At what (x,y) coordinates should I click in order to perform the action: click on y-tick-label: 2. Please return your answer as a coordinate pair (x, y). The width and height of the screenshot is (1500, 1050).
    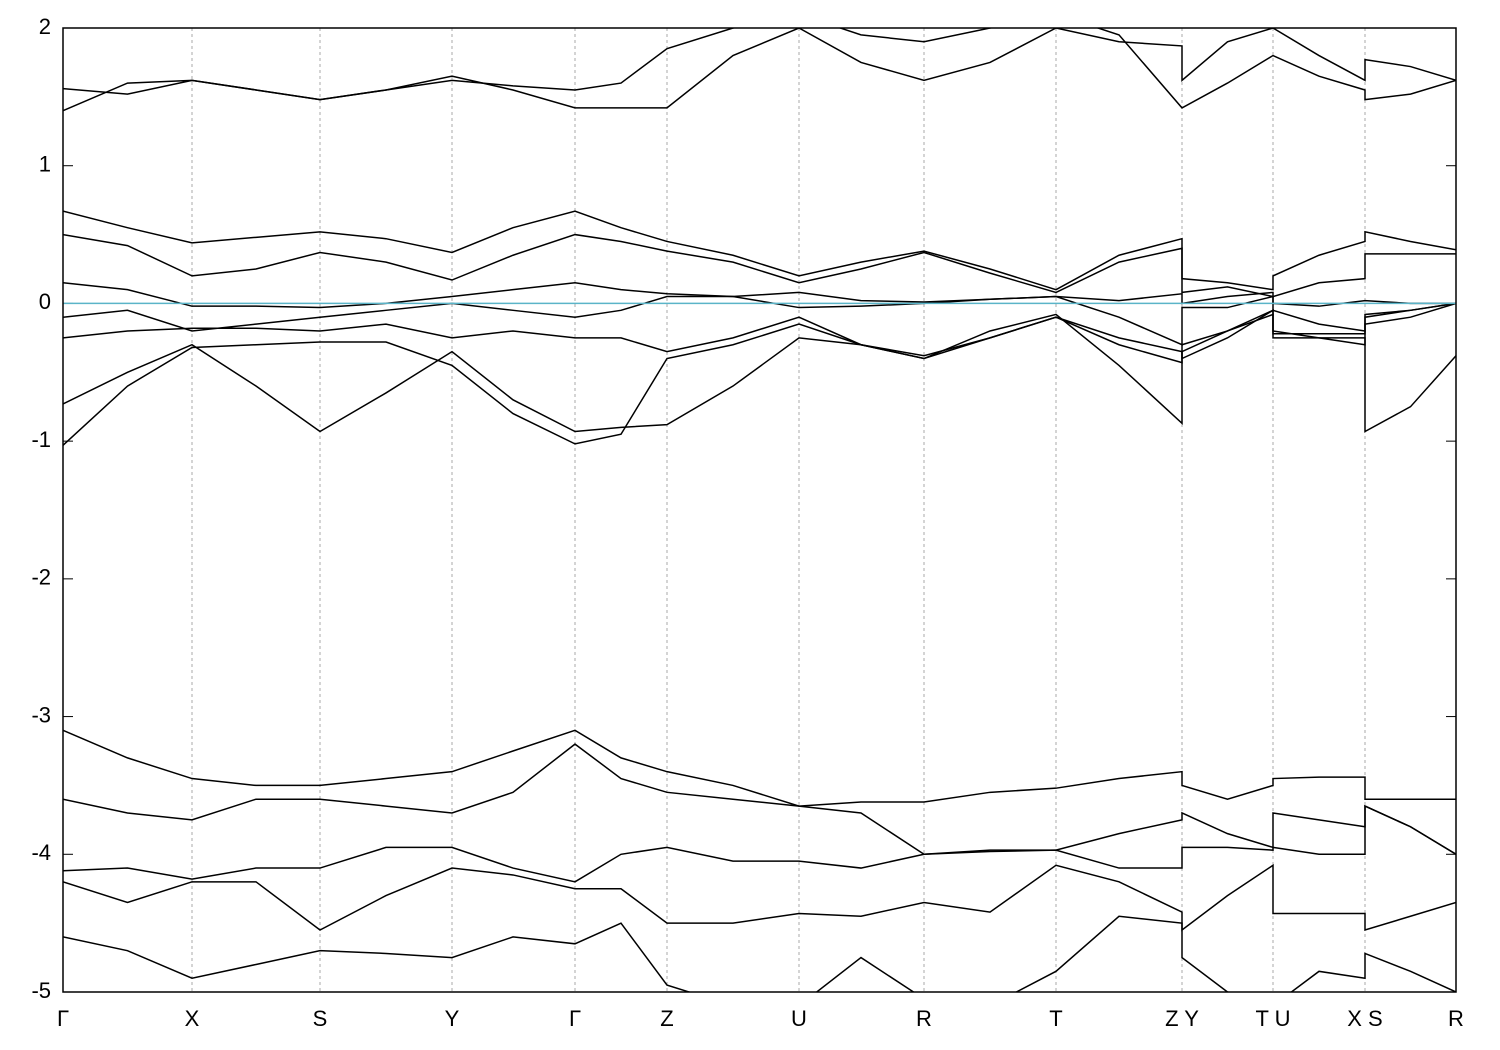
    Looking at the image, I should click on (45, 26).